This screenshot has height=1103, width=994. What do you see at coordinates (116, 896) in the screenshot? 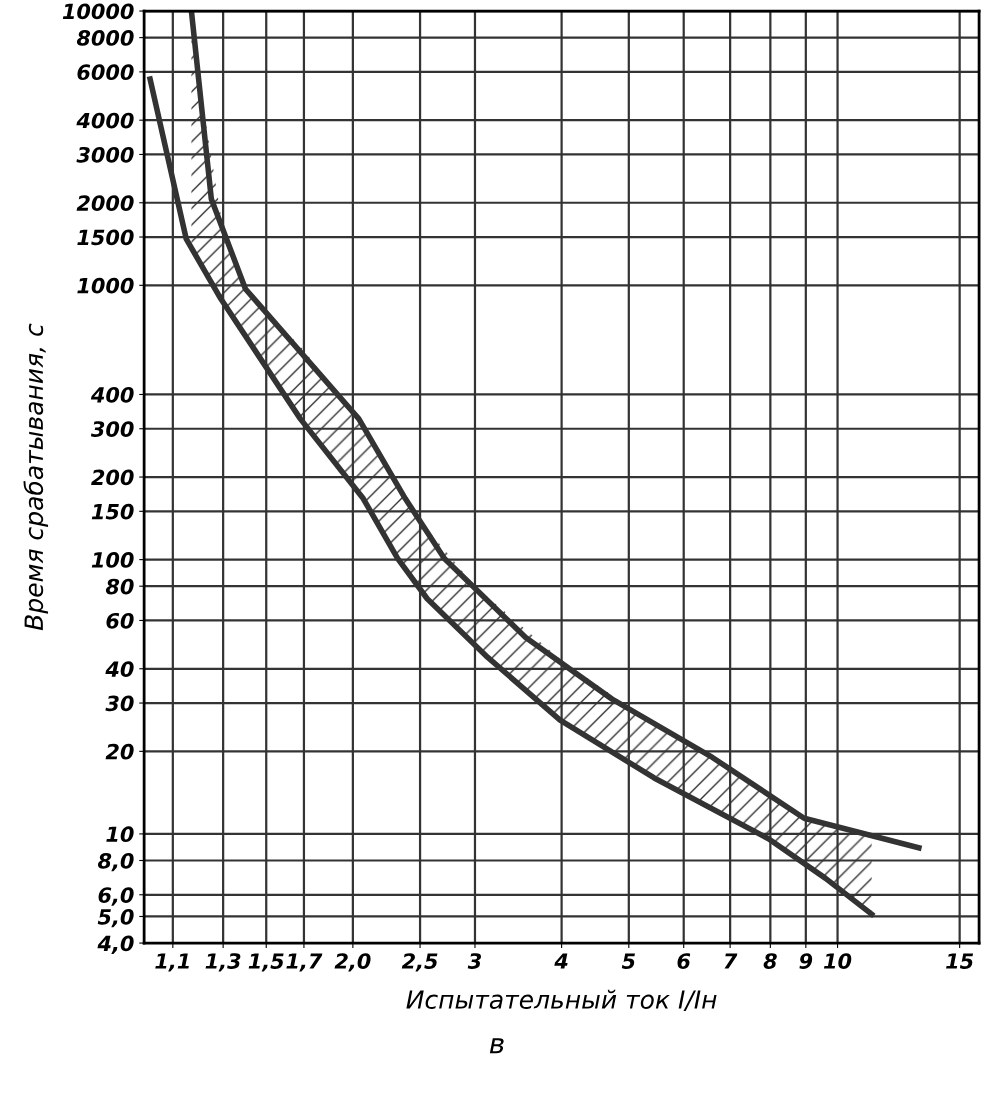
I see `y-tick-label: 6,0` at bounding box center [116, 896].